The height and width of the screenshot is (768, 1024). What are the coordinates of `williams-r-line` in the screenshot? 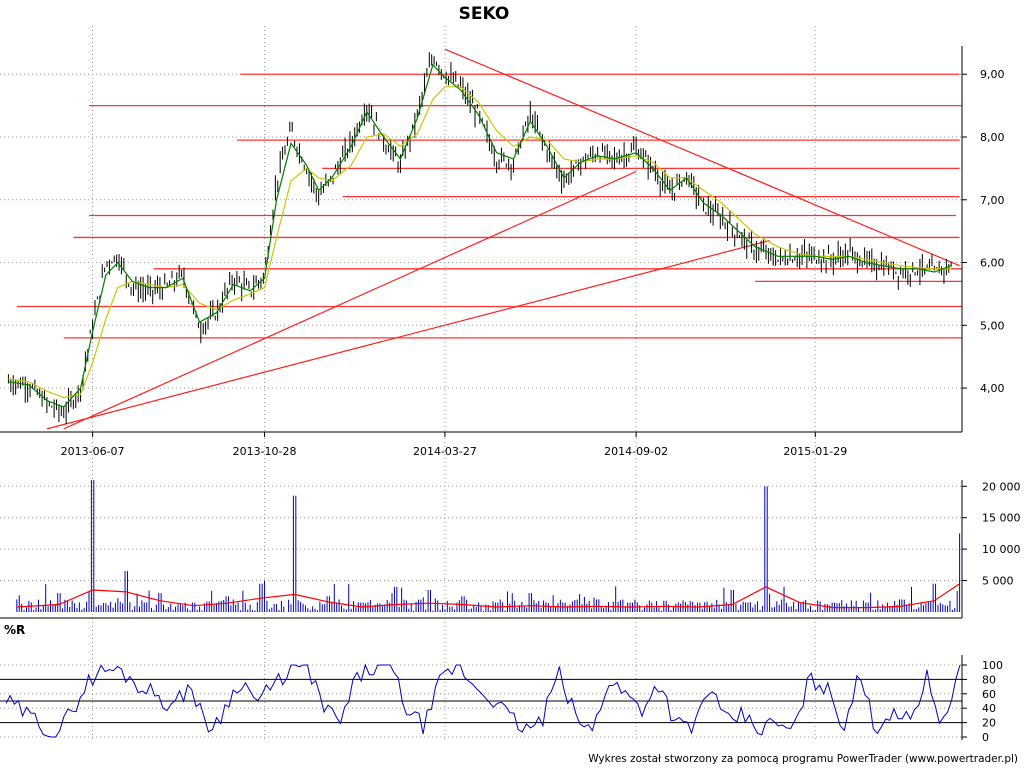 It's located at (483, 700).